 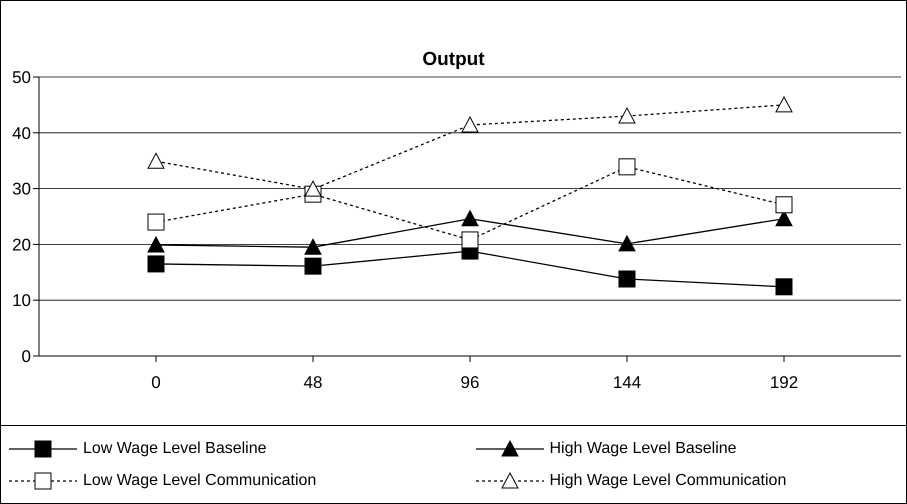 What do you see at coordinates (643, 449) in the screenshot?
I see `legend-label: High Wage Level Baseline` at bounding box center [643, 449].